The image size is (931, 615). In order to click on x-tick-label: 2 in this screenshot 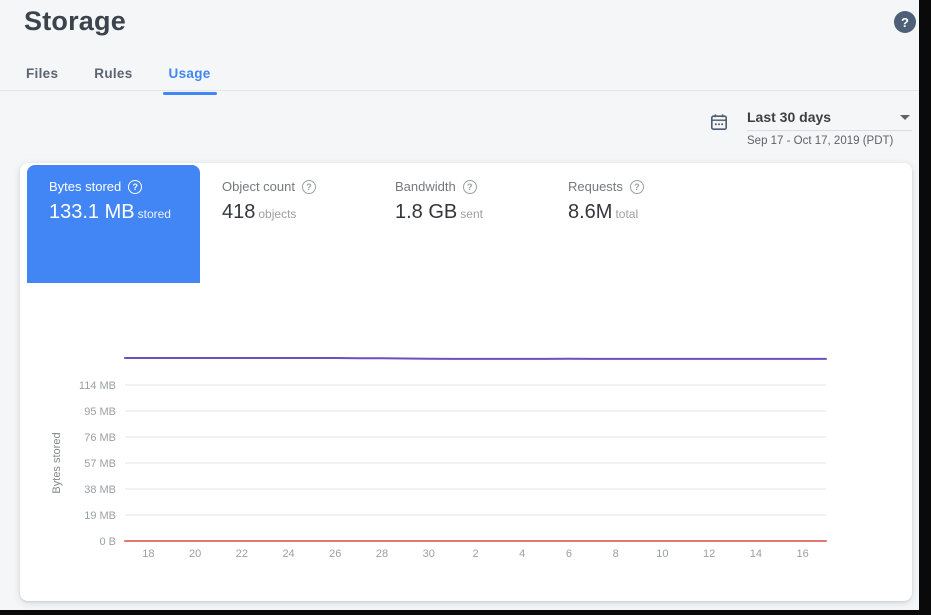, I will do `click(475, 554)`.